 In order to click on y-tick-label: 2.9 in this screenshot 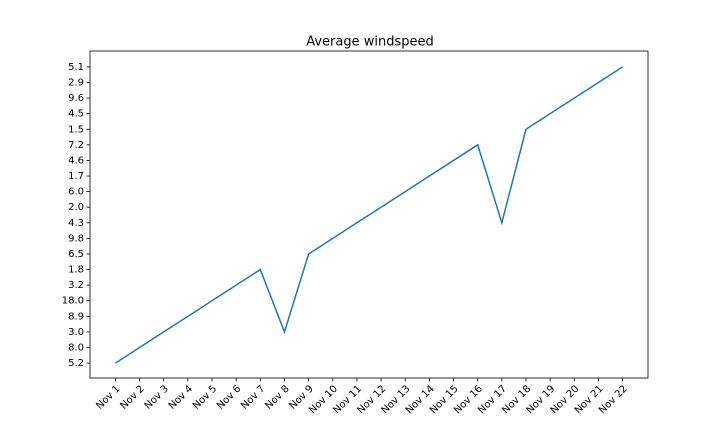, I will do `click(76, 82)`.